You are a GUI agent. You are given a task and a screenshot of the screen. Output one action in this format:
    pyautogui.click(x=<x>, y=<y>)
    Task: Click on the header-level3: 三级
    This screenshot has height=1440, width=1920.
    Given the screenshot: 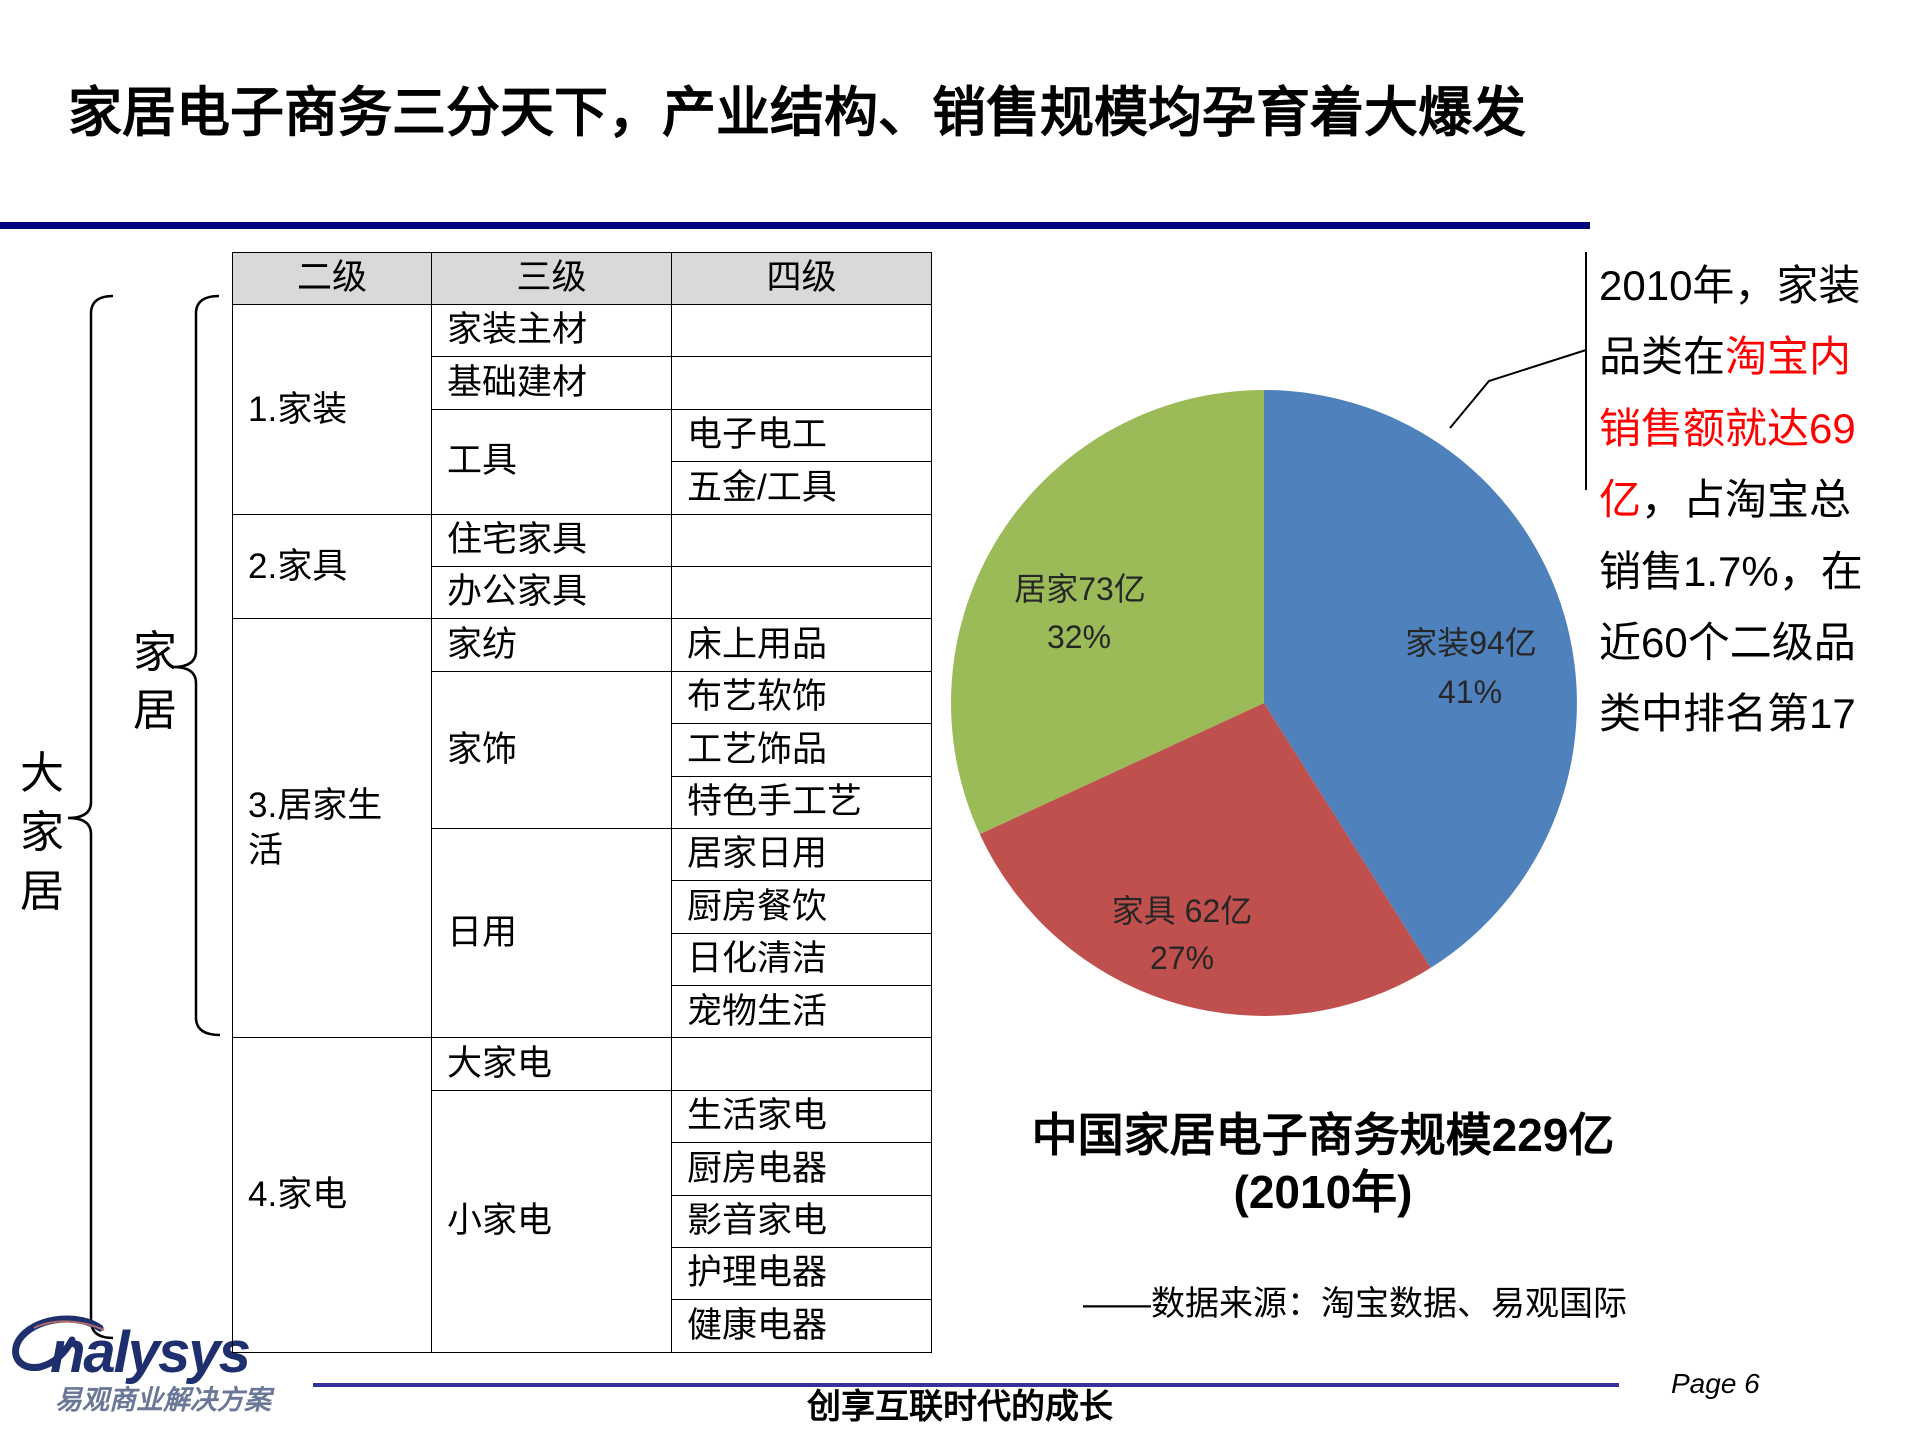 What is the action you would take?
    pyautogui.click(x=551, y=278)
    